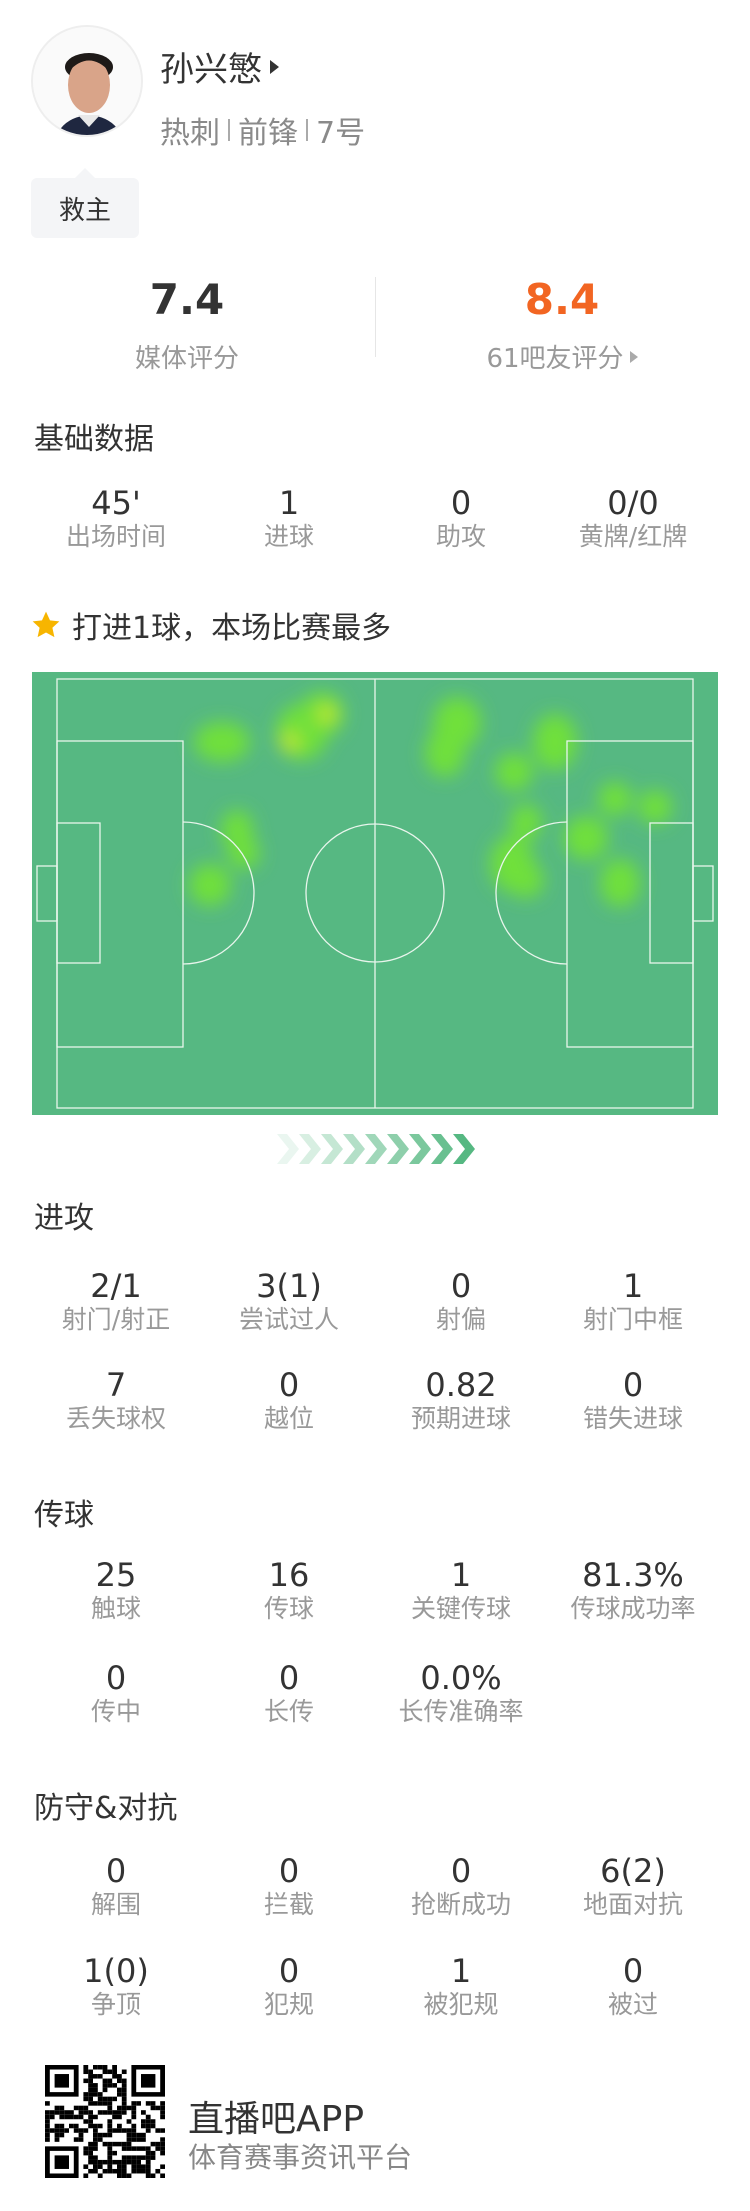 The height and width of the screenshot is (2211, 750). Describe the element at coordinates (461, 1591) in the screenshot. I see `stat-passing: 1 关键传球` at that location.